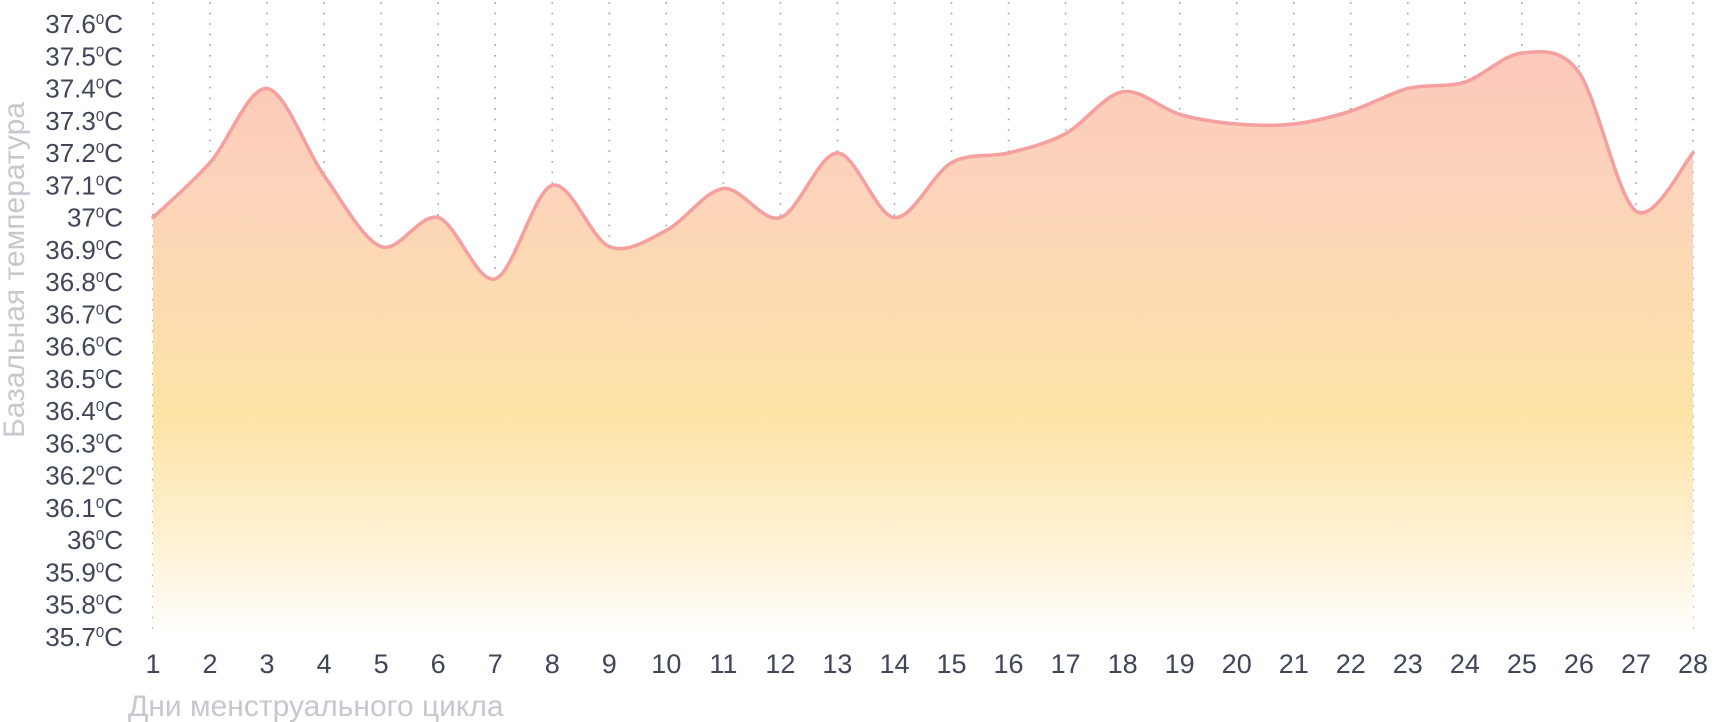  What do you see at coordinates (1636, 664) in the screenshot?
I see `x-tick-label: 27` at bounding box center [1636, 664].